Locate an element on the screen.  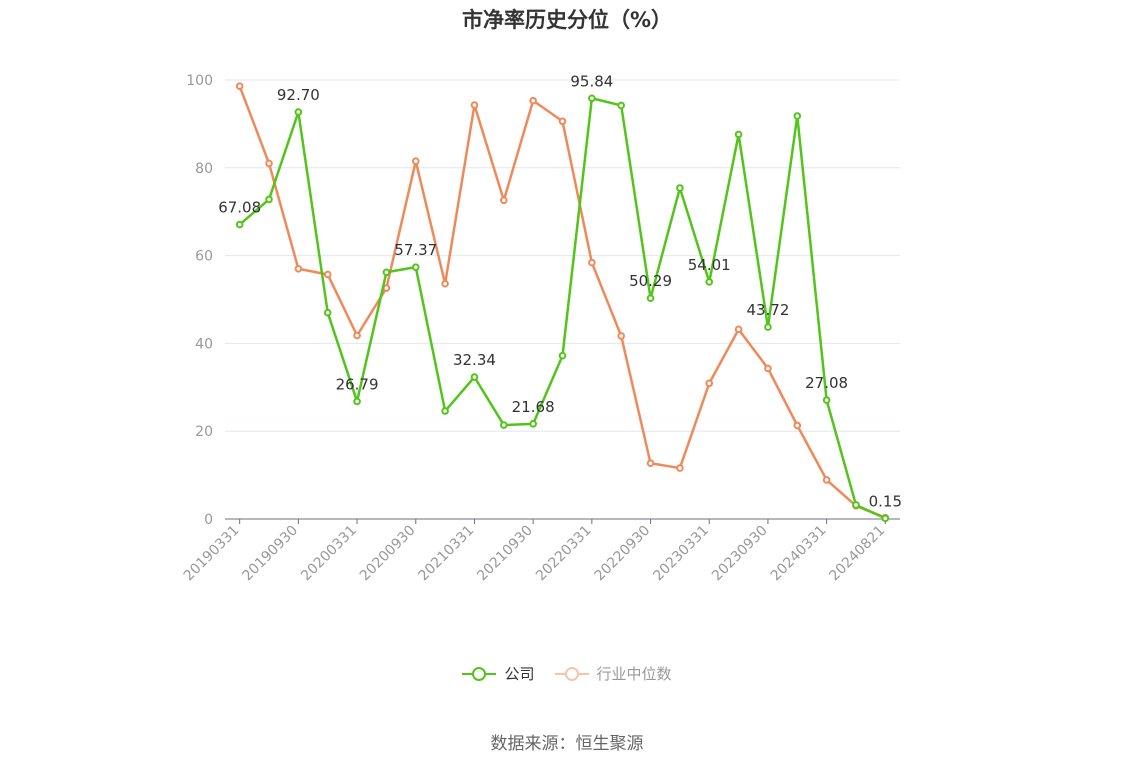
data-label: 26.79 is located at coordinates (357, 384).